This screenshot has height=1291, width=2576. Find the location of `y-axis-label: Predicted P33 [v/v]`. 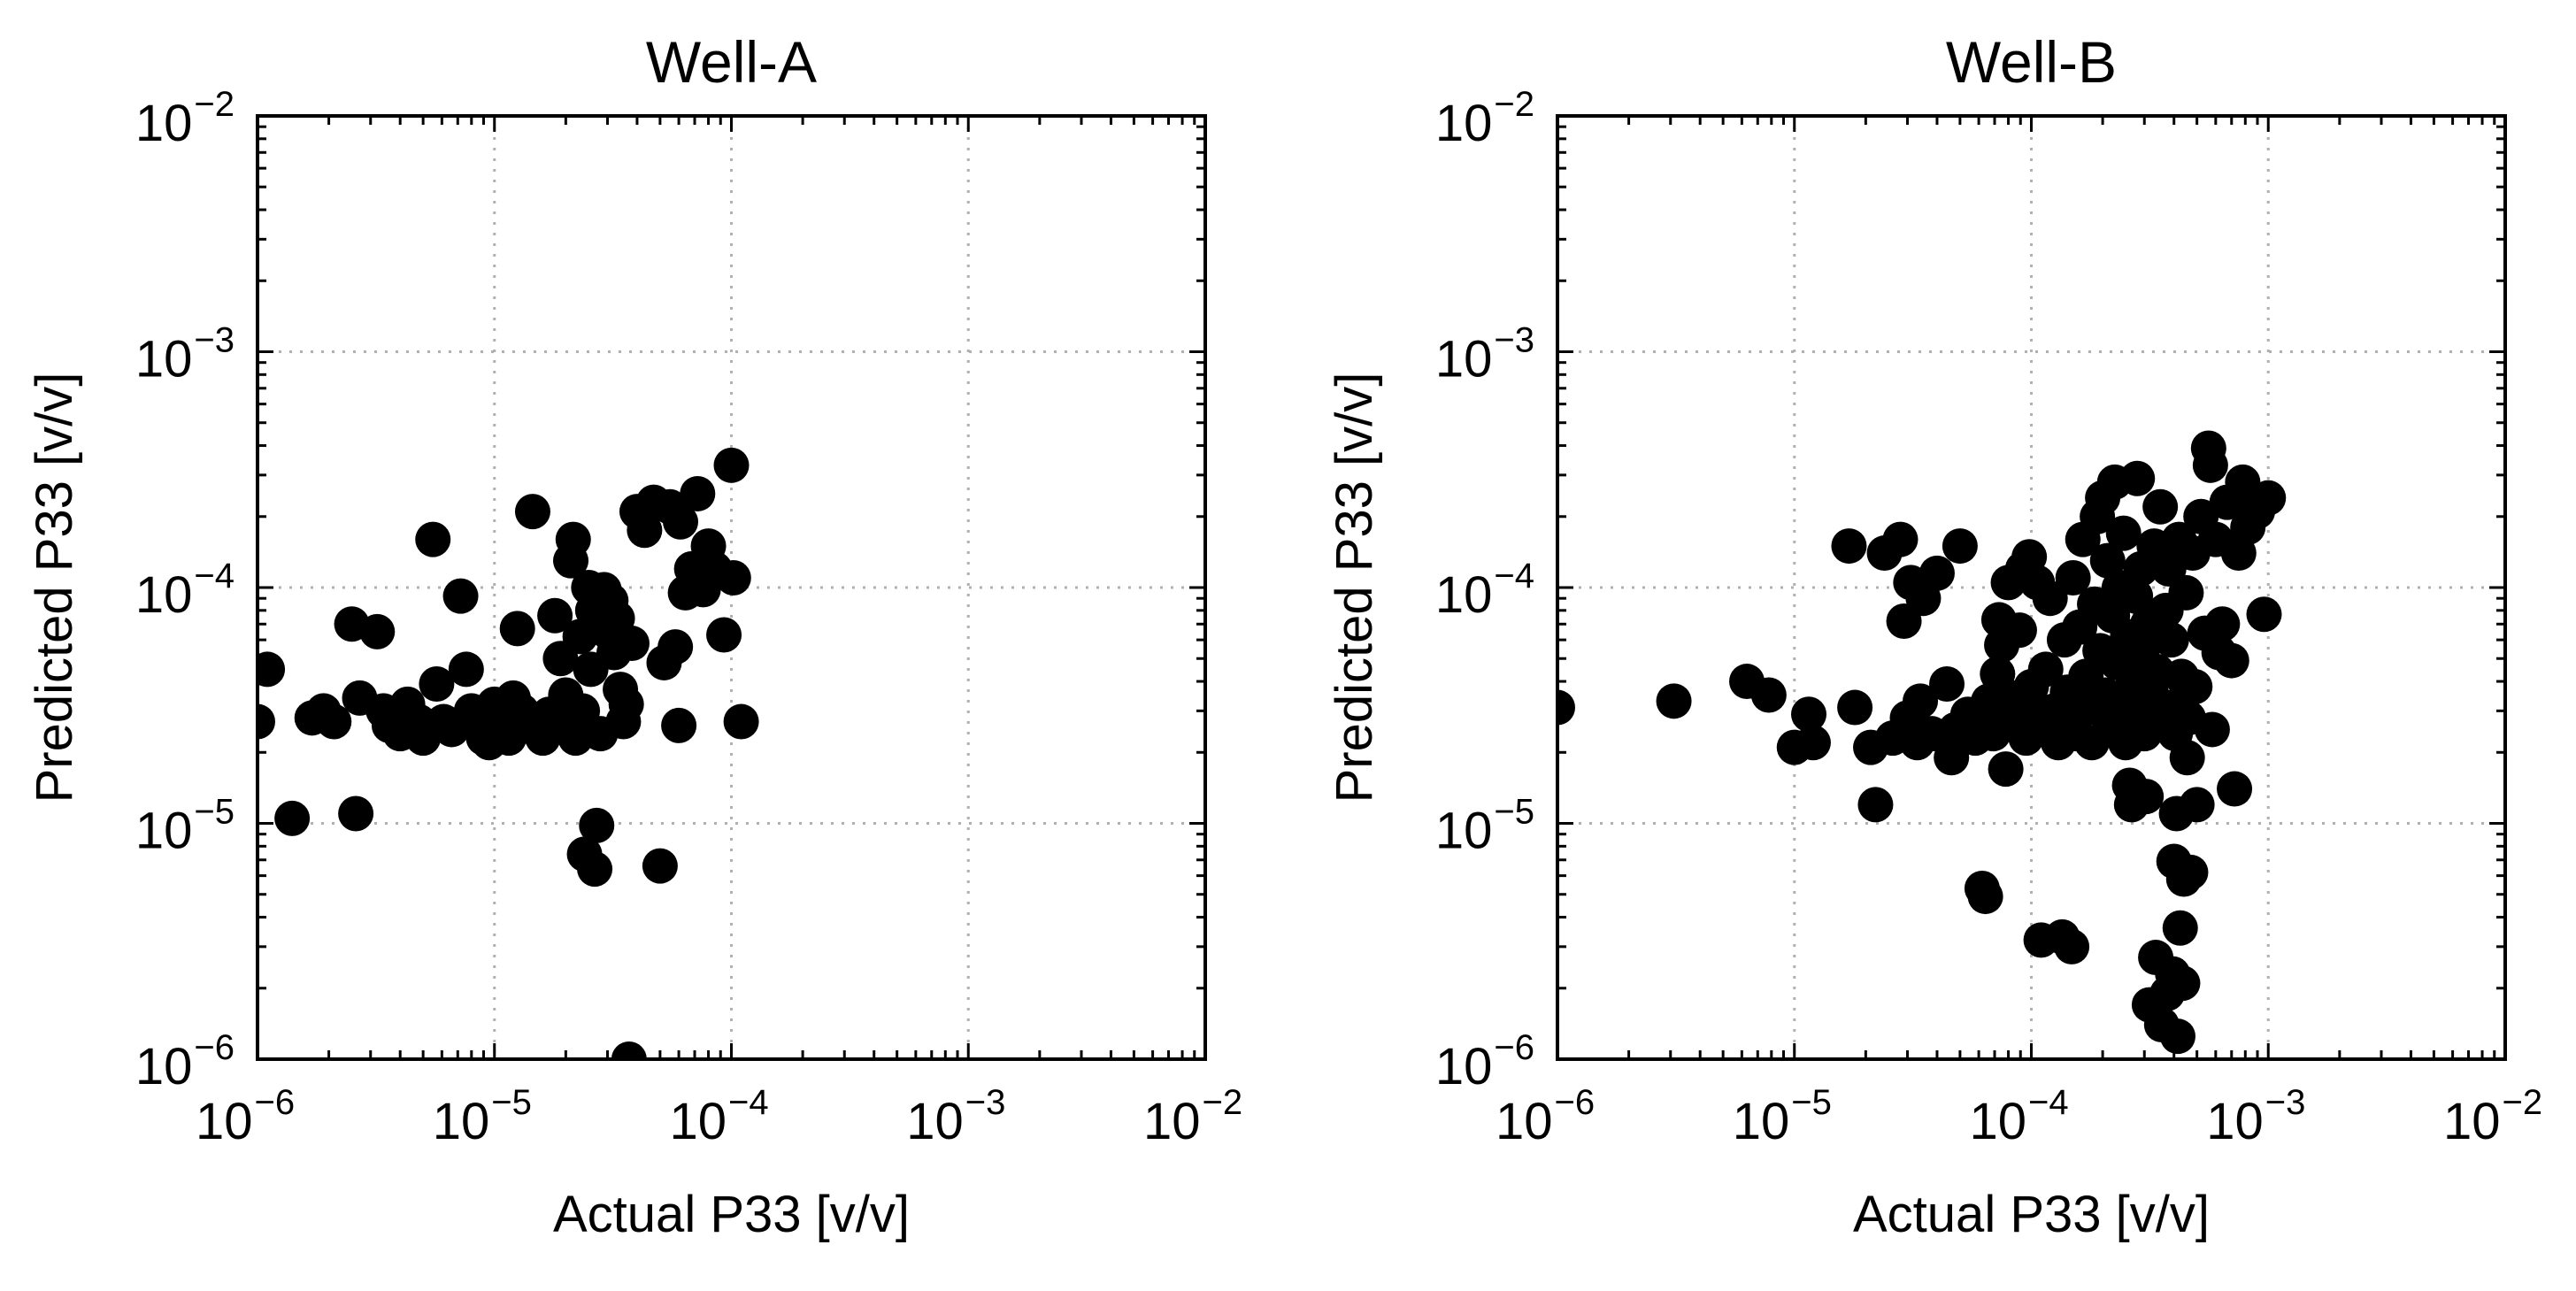

y-axis-label: Predicted P33 [v/v] is located at coordinates (1354, 588).